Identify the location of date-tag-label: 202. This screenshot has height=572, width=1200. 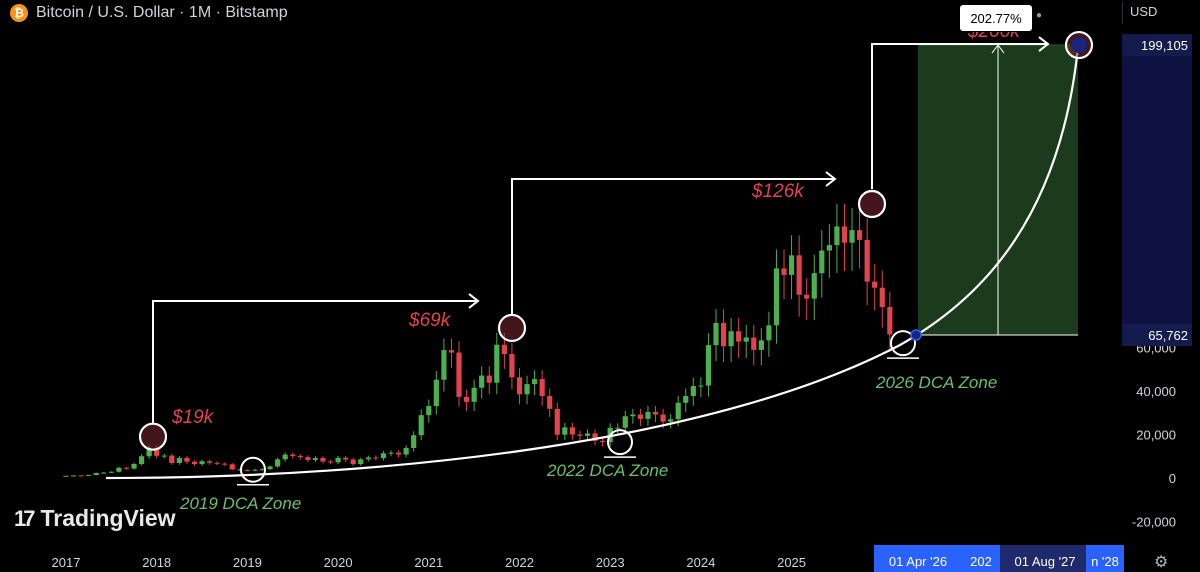
(981, 561).